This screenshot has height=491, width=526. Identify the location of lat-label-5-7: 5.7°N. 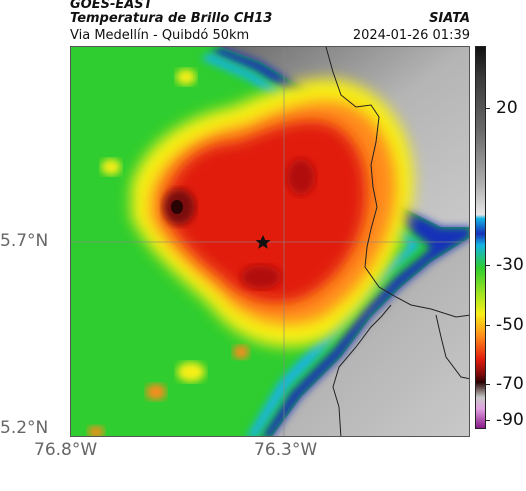
(24, 241).